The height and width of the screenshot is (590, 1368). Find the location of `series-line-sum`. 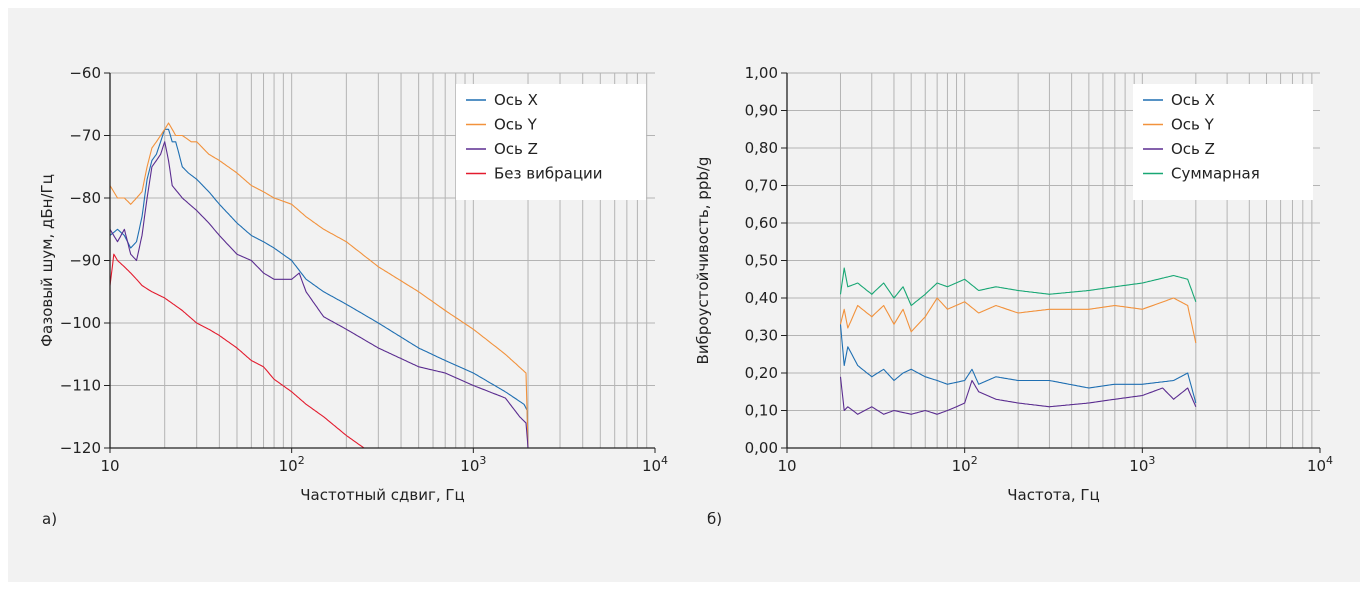

series-line-sum is located at coordinates (1018, 287).